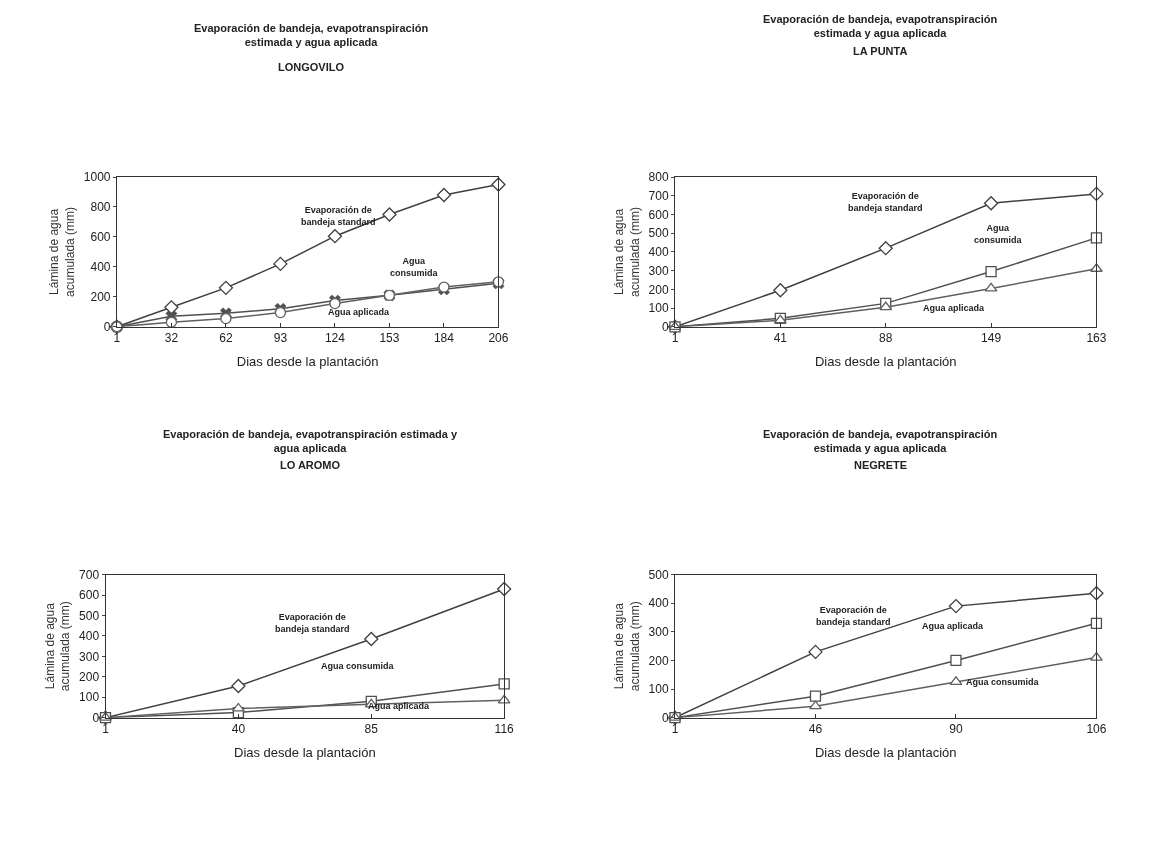 Image resolution: width=1152 pixels, height=860 pixels. Describe the element at coordinates (815, 729) in the screenshot. I see `x-tick-label: 46` at that location.